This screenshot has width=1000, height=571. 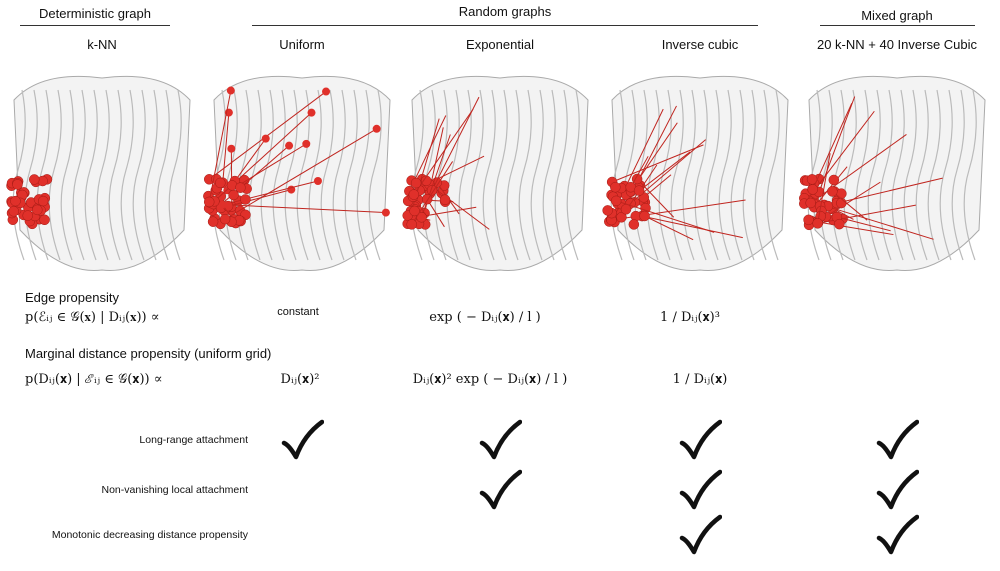 I want to click on formula: exp ( − Dᵢⱼ(𝐱) / l ), so click(x=485, y=317).